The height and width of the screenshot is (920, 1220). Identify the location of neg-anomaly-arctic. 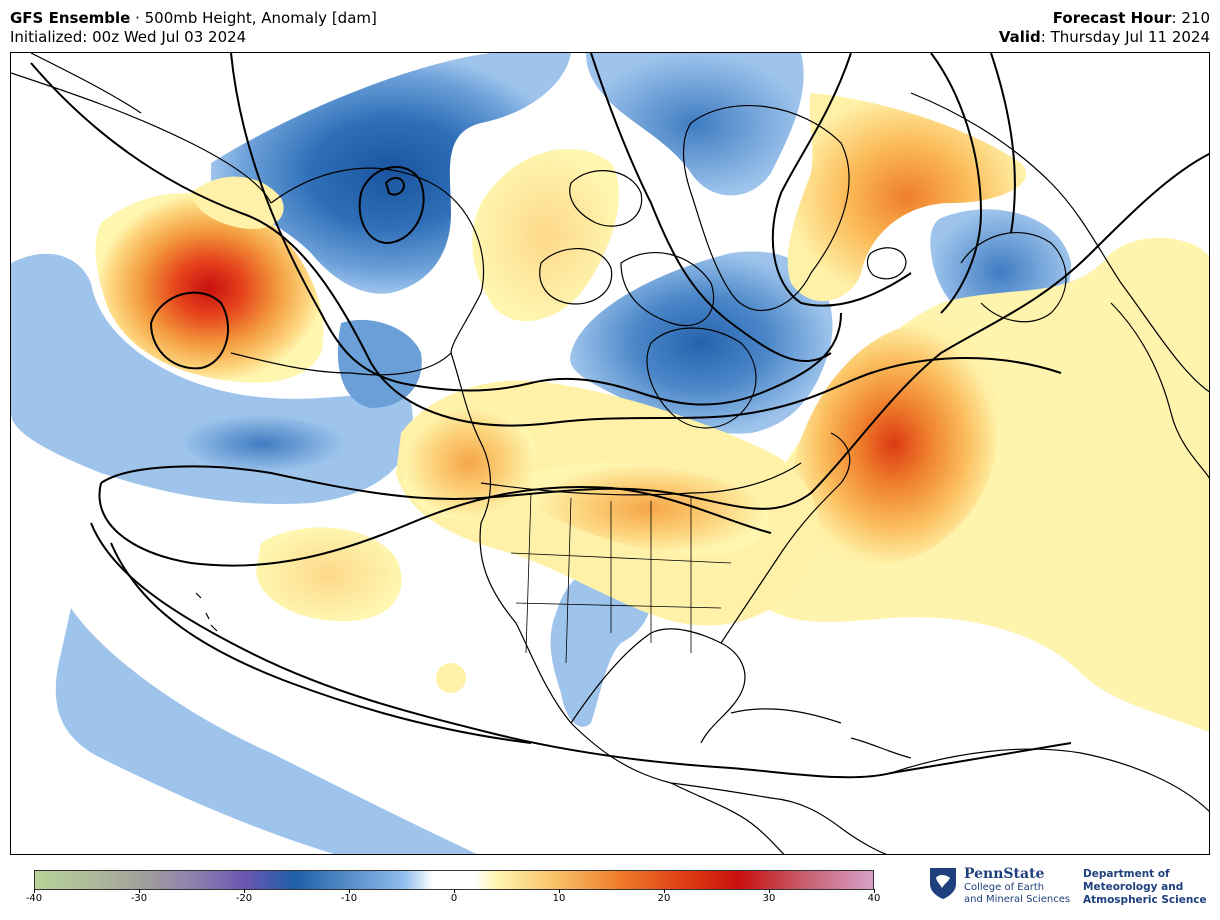
(695, 124).